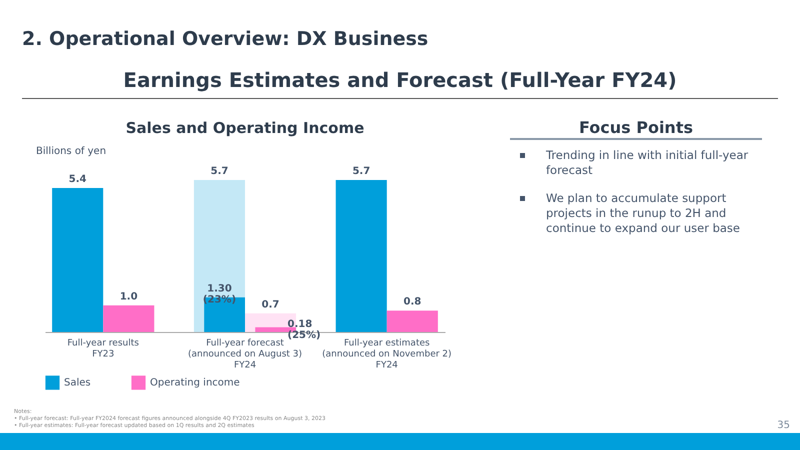  What do you see at coordinates (245, 354) in the screenshot?
I see `x-tick-label: Full-year forecast (announced on August 3) FY24` at bounding box center [245, 354].